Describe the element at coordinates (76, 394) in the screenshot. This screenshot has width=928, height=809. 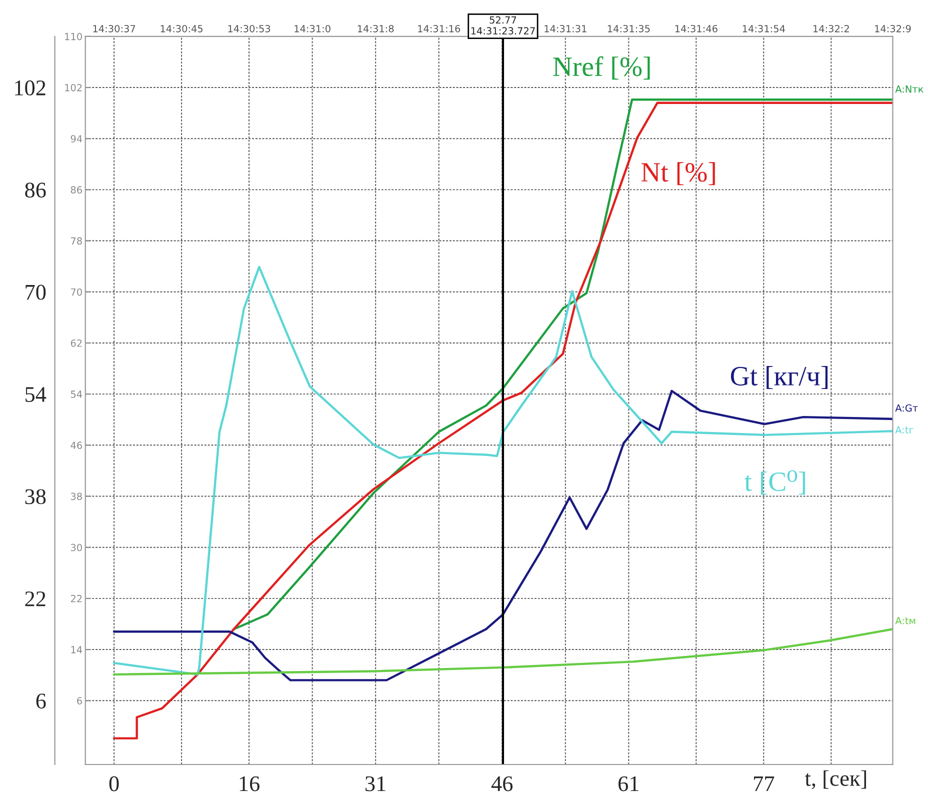
I see `y-tick-label: 54` at that location.